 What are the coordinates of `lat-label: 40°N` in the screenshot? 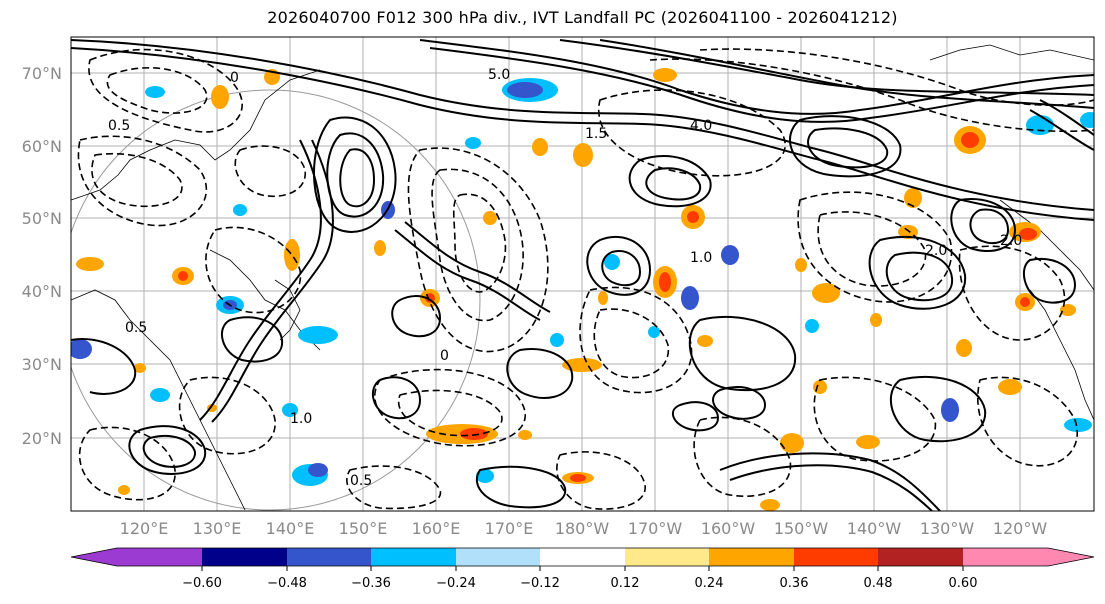 It's located at (42, 291).